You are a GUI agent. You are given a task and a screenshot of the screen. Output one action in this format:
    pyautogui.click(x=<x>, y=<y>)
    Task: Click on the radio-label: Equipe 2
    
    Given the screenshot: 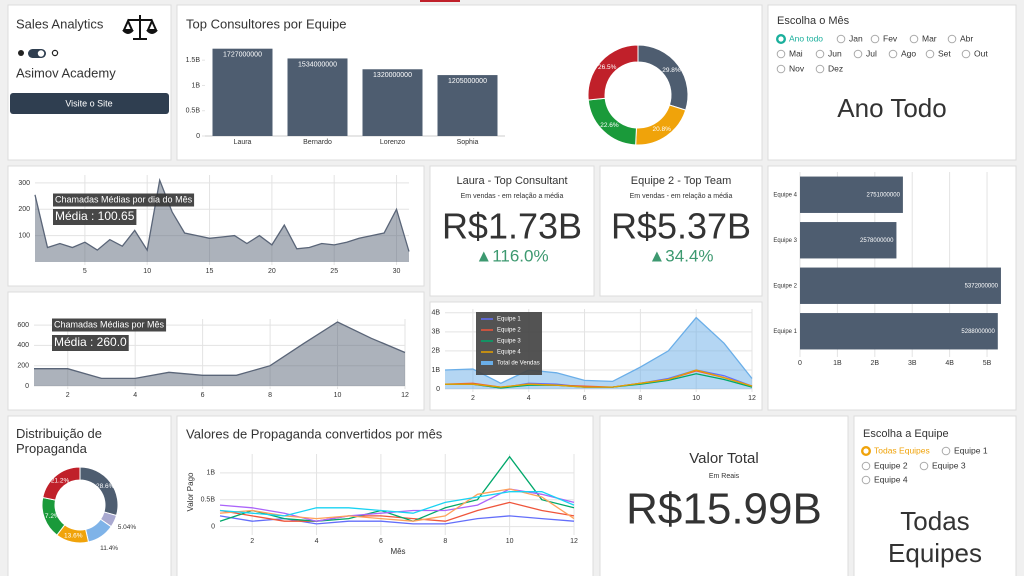 What is the action you would take?
    pyautogui.click(x=891, y=465)
    